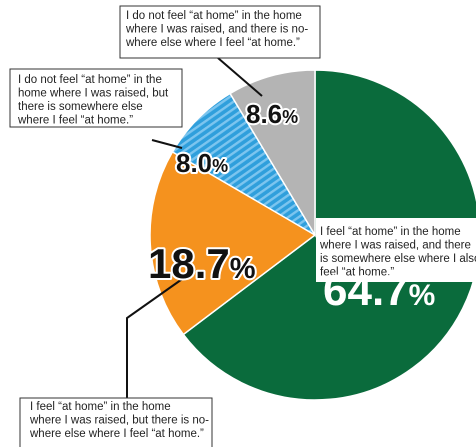  What do you see at coordinates (214, 16) in the screenshot?
I see `slice-caption-4-line-1: I do not feel “at home” in the home` at bounding box center [214, 16].